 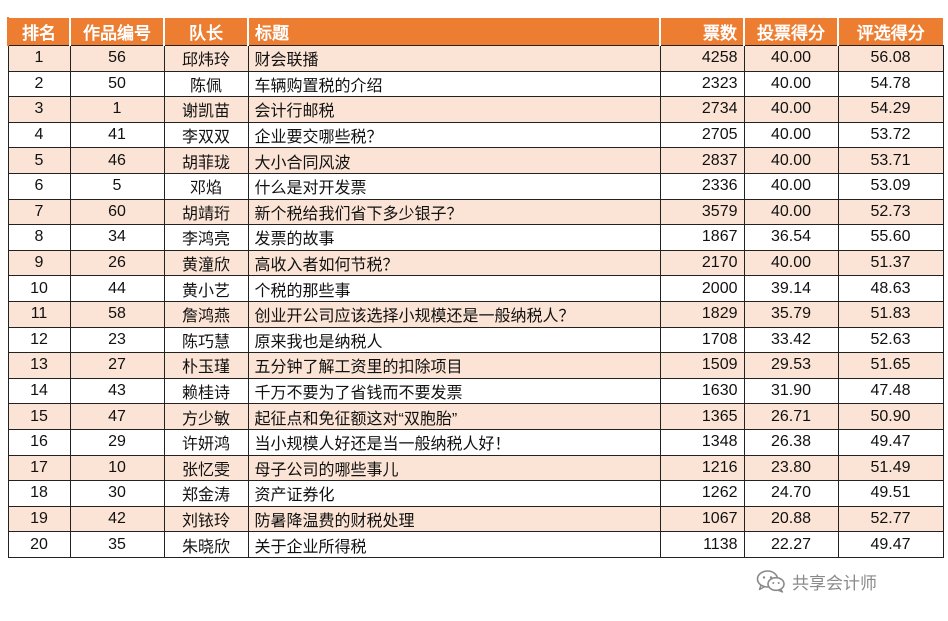 What do you see at coordinates (475, 442) in the screenshot?
I see `table-row: 16 29 许妍鸿 当小规模人好还是当一般纳税人好！ 1348 26.38 49.47` at bounding box center [475, 442].